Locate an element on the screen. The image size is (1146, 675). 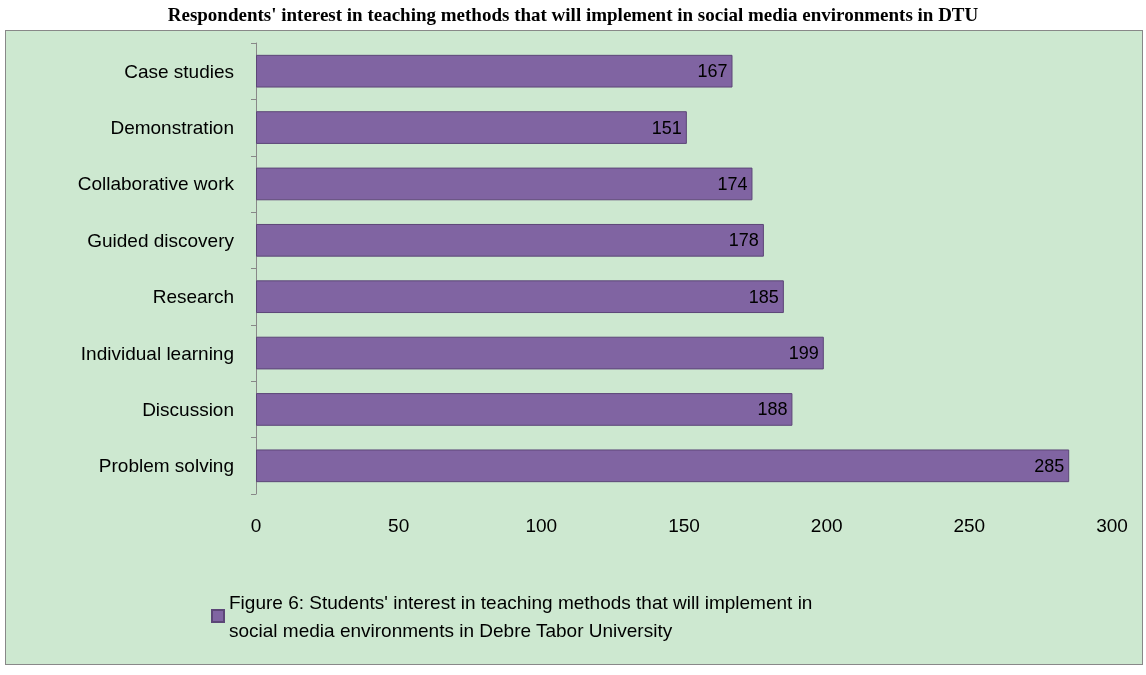
y-tick-label: Guided discovery is located at coordinates (161, 240).